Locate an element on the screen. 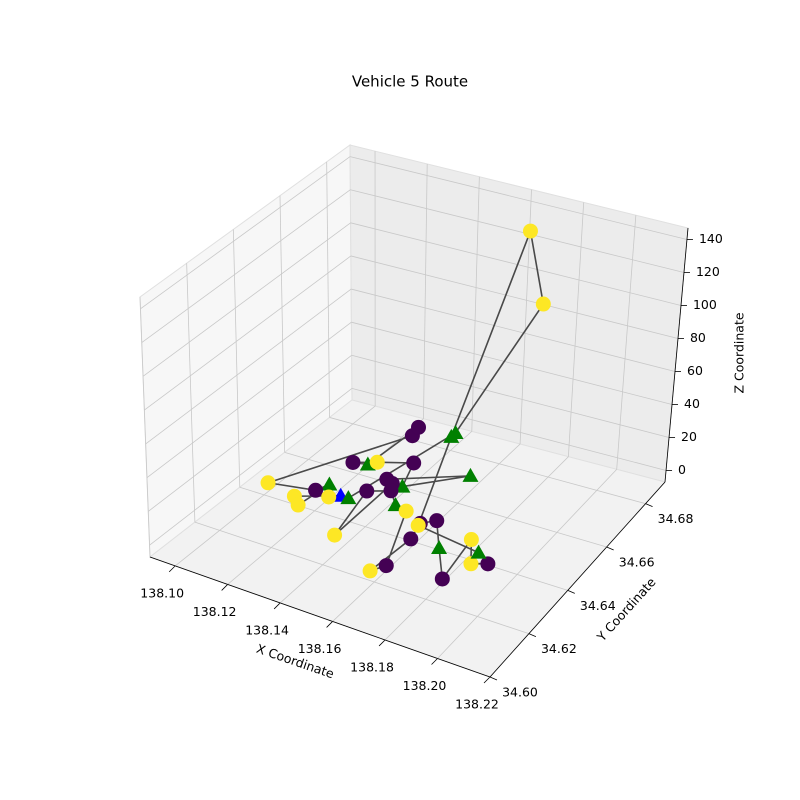 The height and width of the screenshot is (800, 800). z-tick-label: 0 is located at coordinates (682, 469).